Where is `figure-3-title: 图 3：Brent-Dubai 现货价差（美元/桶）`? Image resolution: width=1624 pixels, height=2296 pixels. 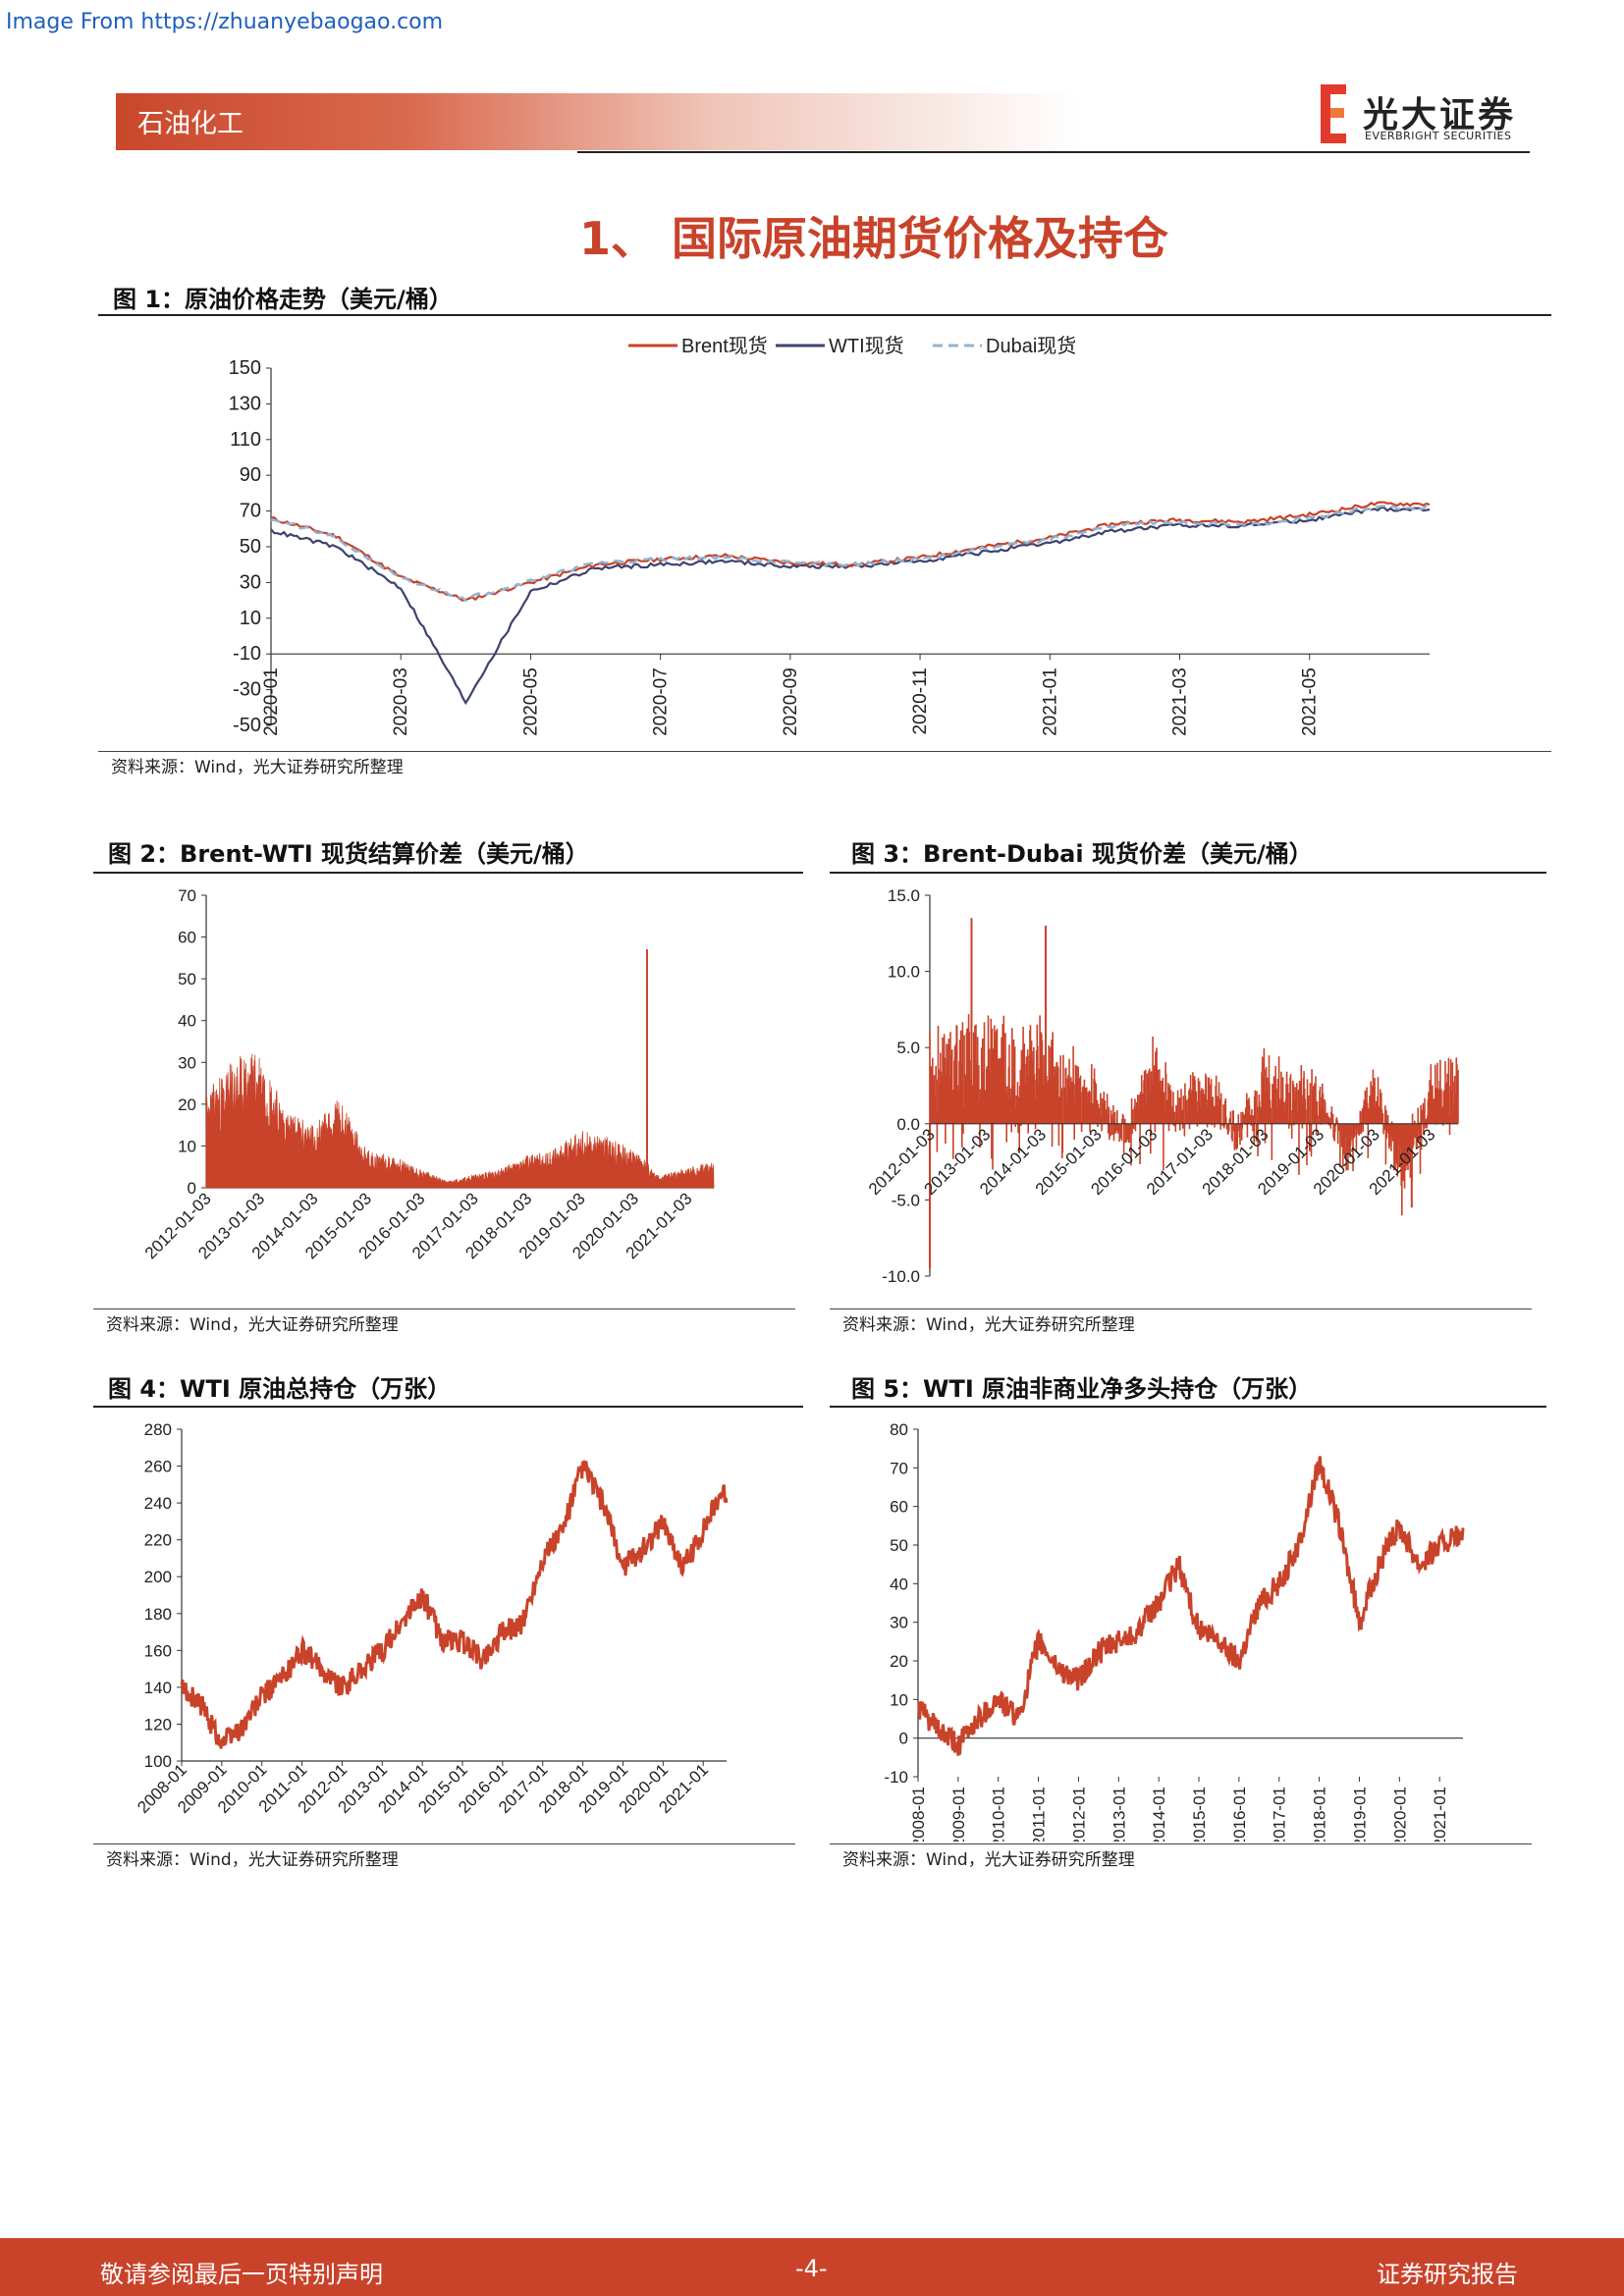
figure-3-title: 图 3：Brent-Dubai 现货价差（美元/桶） is located at coordinates (1082, 854).